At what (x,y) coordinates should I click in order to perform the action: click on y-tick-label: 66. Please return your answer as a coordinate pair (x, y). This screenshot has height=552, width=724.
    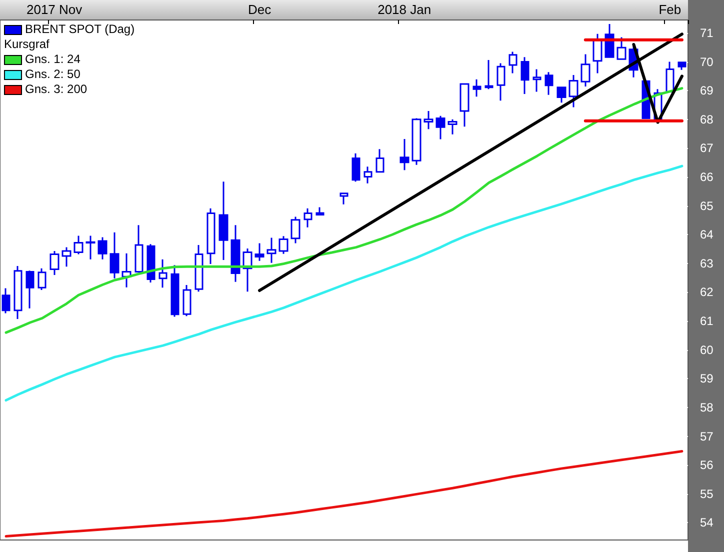
    Looking at the image, I should click on (707, 177).